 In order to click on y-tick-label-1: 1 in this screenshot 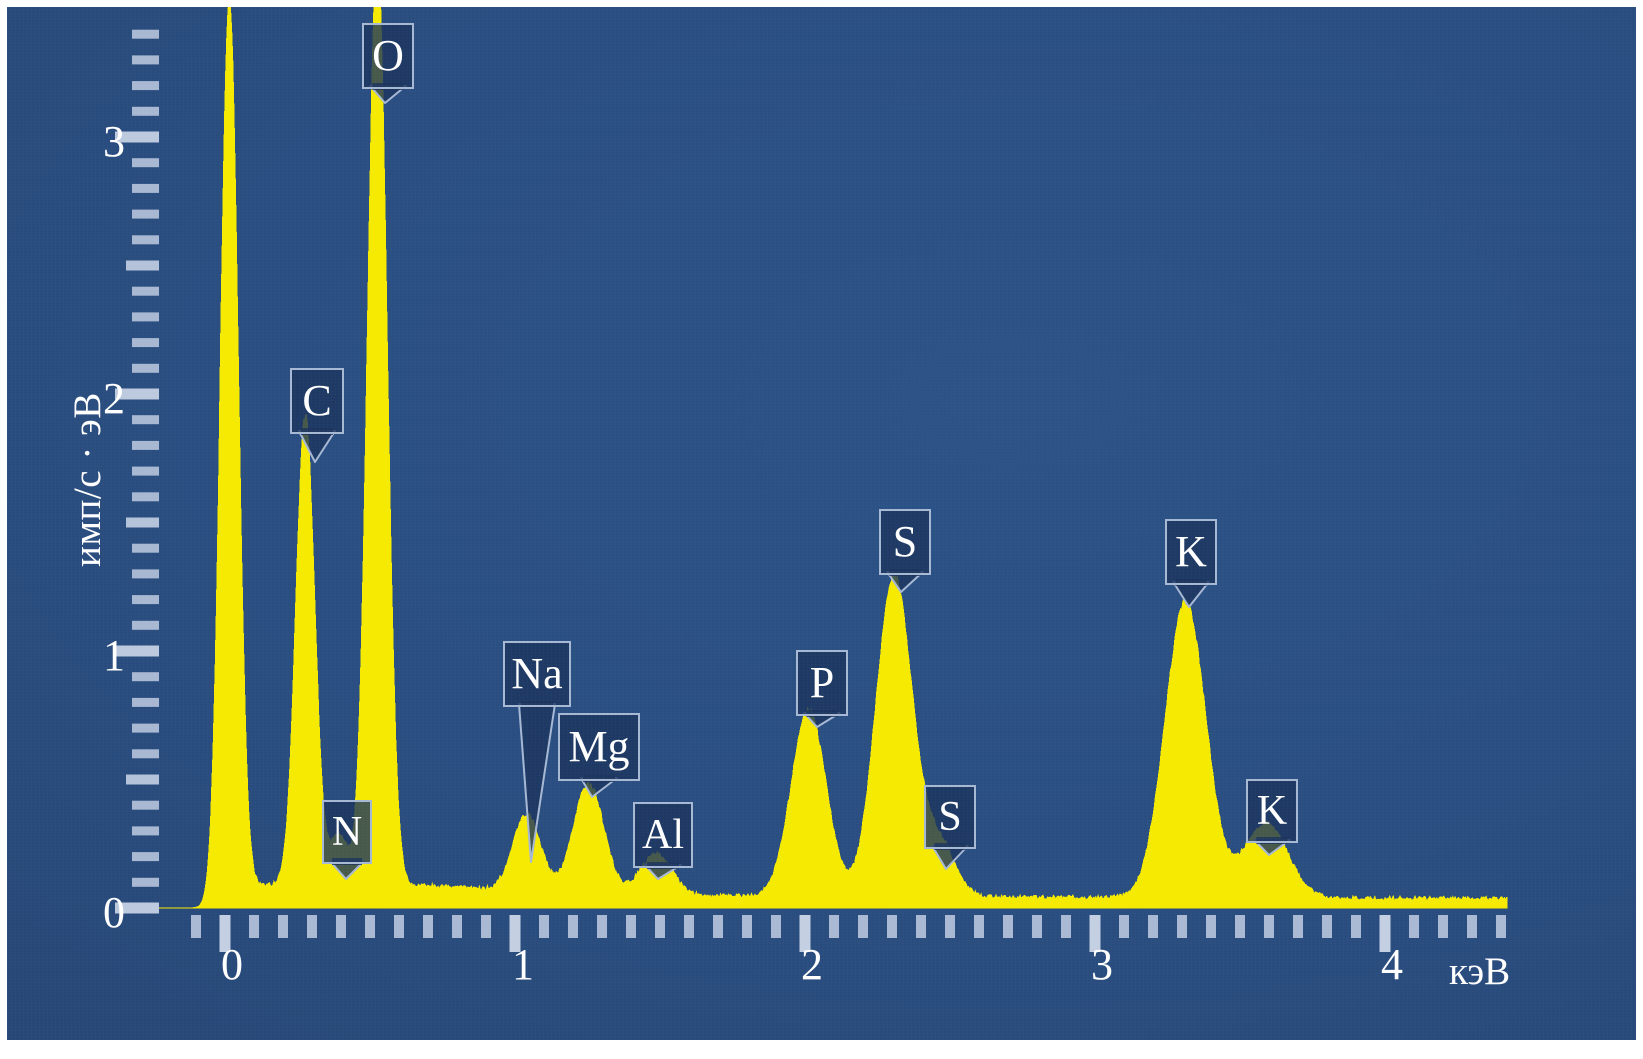, I will do `click(114, 655)`.